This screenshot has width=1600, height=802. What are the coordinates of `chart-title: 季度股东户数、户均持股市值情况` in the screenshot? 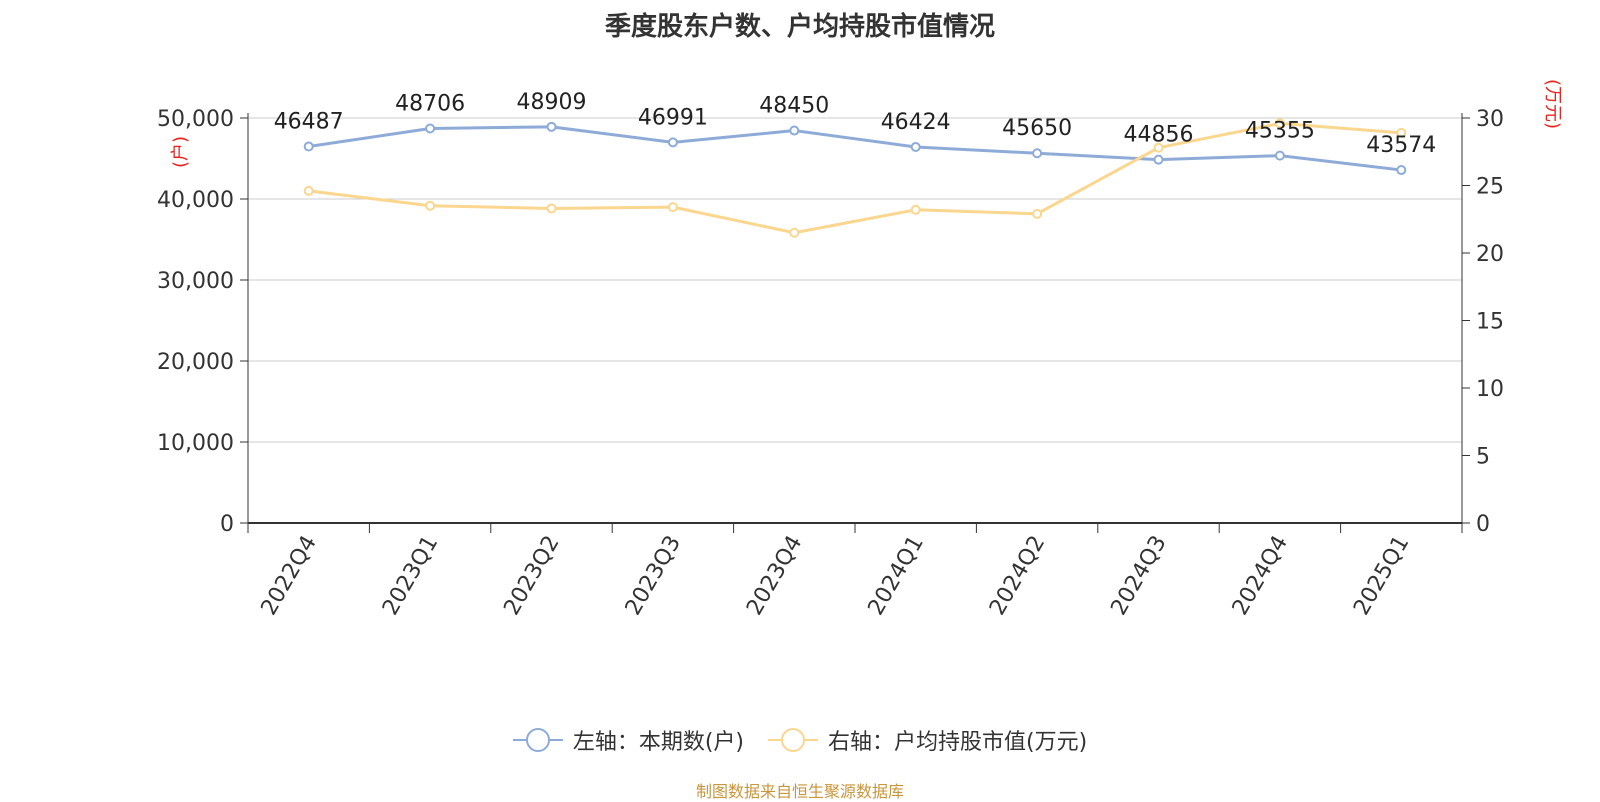 It's located at (799, 27).